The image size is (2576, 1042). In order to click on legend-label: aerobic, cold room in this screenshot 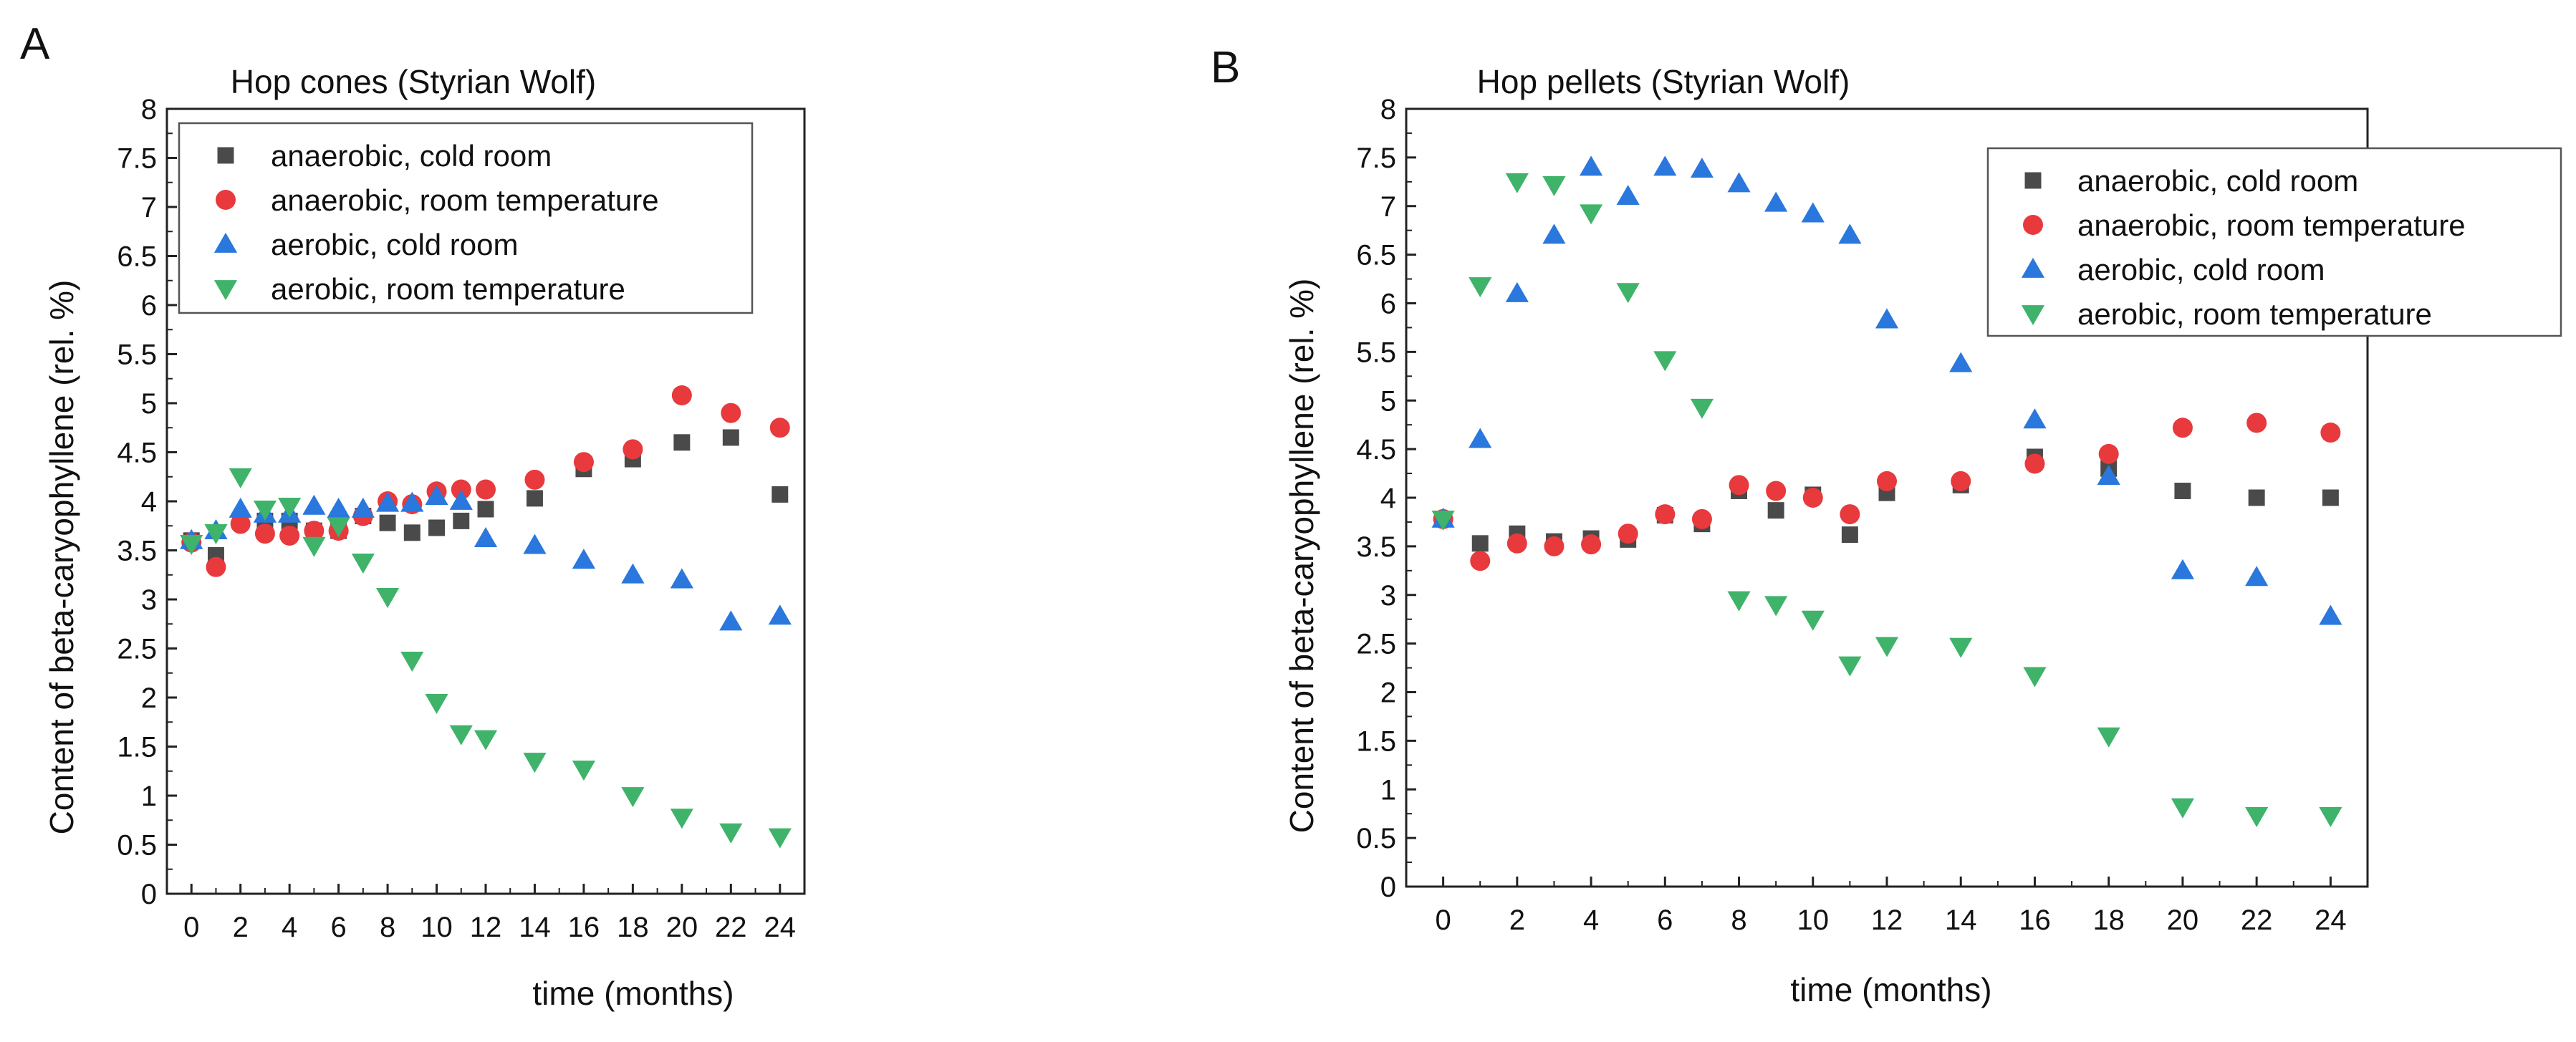, I will do `click(395, 244)`.